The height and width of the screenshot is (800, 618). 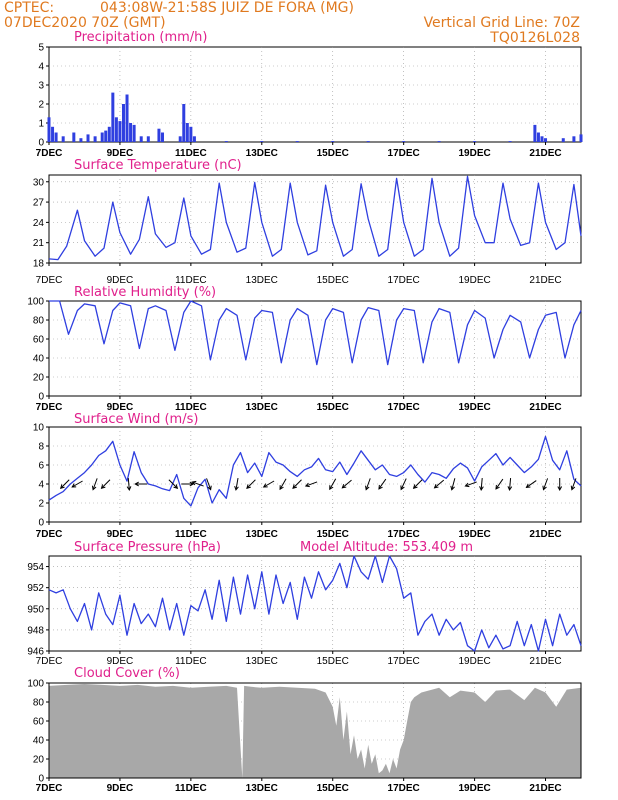 I want to click on y-tick-label: 954, so click(x=35, y=567).